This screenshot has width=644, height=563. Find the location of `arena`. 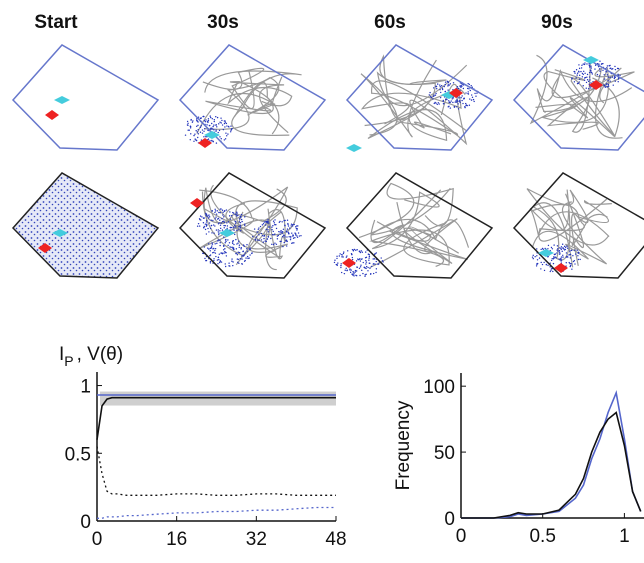

arena is located at coordinates (252, 225).